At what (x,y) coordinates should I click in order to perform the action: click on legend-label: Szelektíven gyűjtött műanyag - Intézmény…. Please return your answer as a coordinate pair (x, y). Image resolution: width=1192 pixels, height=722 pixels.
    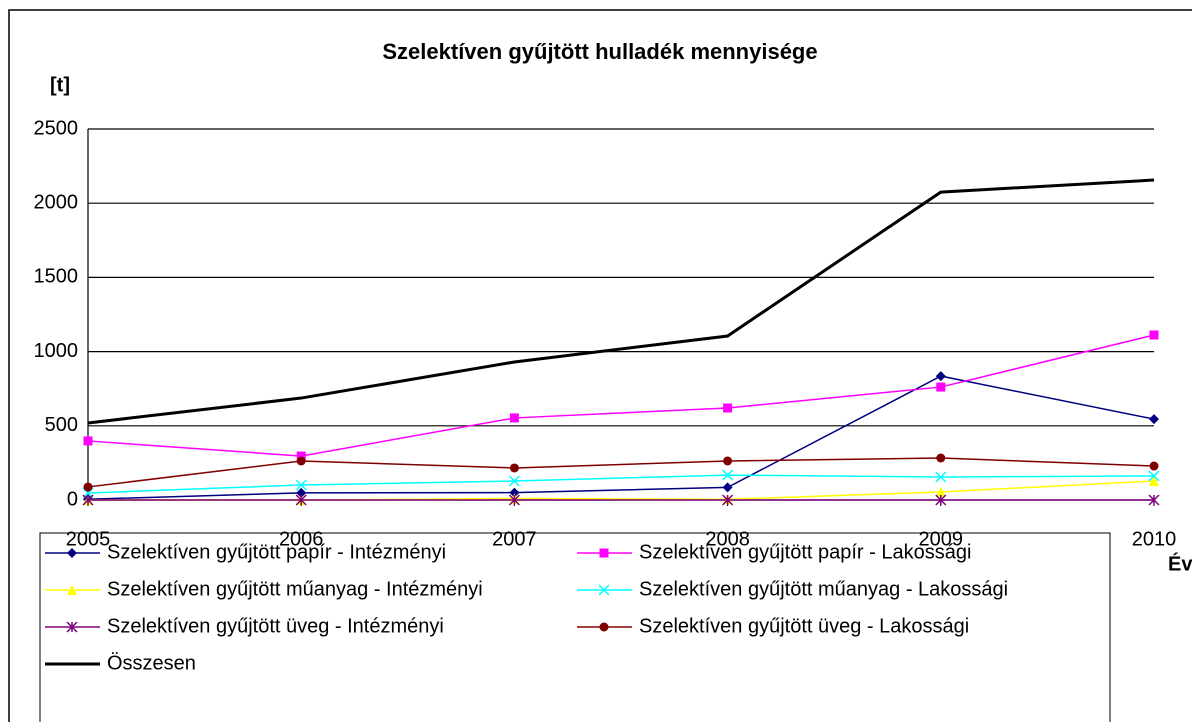
    Looking at the image, I should click on (295, 589).